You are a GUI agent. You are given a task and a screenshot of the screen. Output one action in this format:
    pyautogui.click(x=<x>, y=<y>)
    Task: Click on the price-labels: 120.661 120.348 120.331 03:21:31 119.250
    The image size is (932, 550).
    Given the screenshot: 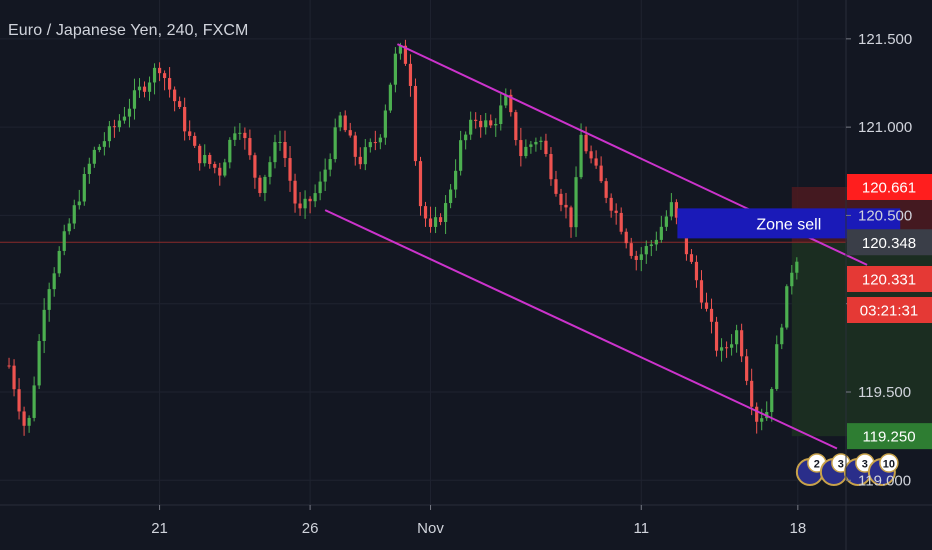 What is the action you would take?
    pyautogui.click(x=889, y=311)
    